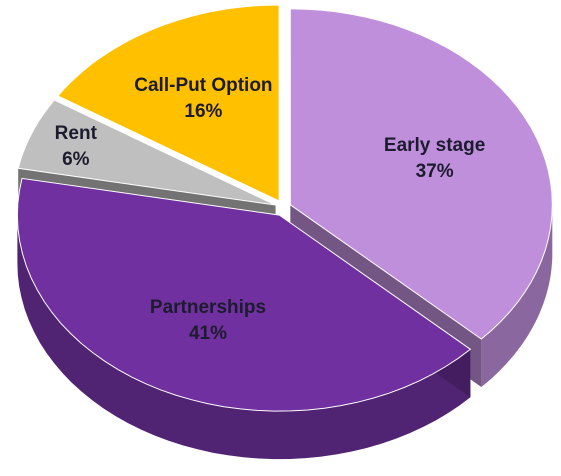 The height and width of the screenshot is (476, 561). What do you see at coordinates (517, 295) in the screenshot?
I see `slice-side` at bounding box center [517, 295].